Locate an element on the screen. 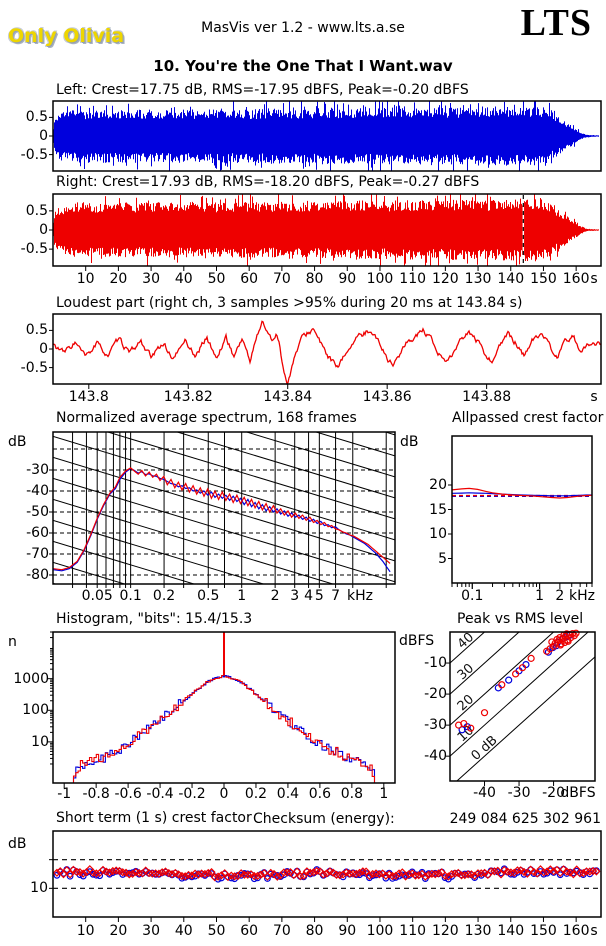 This screenshot has width=606, height=946. histogram-x-tick: -0.2 is located at coordinates (192, 794).